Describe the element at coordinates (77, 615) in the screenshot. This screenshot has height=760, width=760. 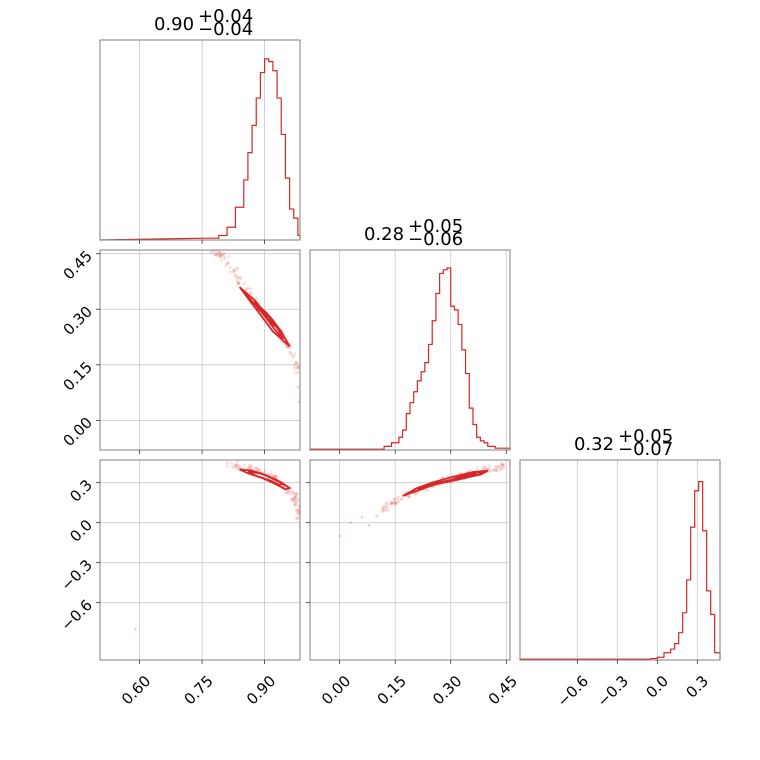
I see `ytick-label-2-0: −0.6` at that location.